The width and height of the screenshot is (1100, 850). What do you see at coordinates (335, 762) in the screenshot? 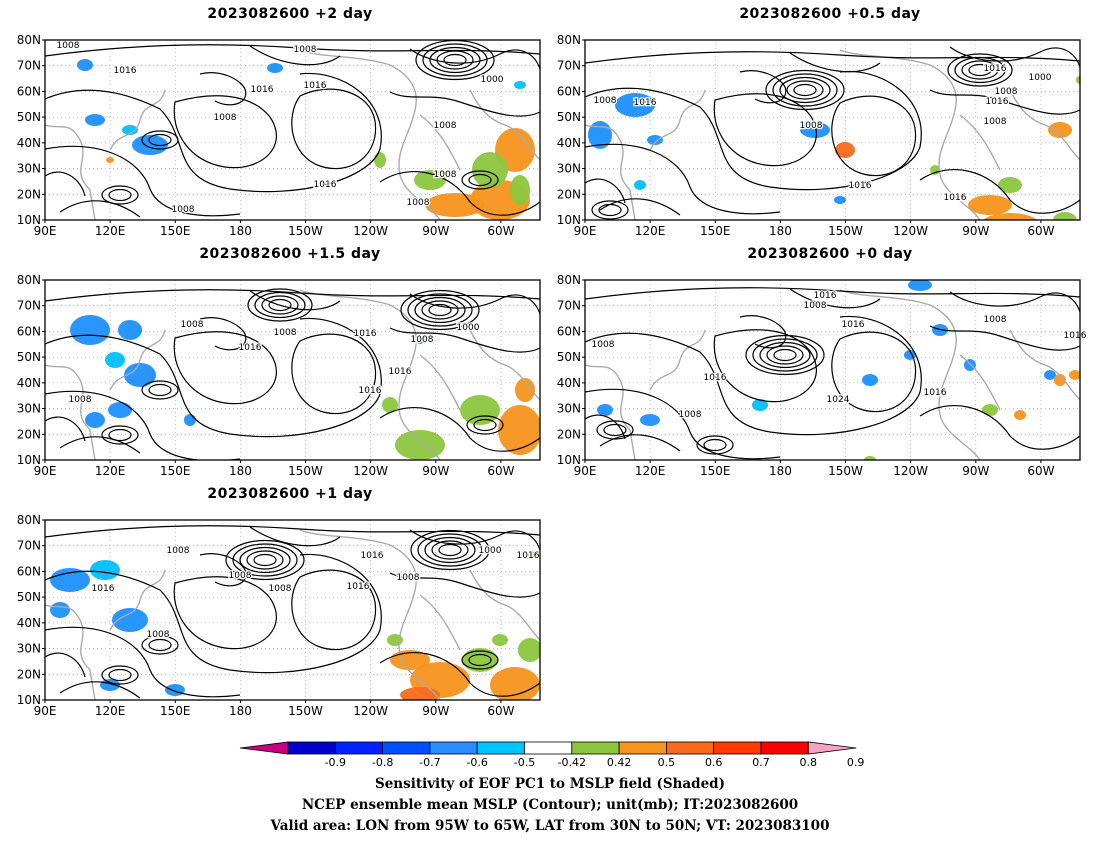
I see `colorbar-tick-label: -0.9` at bounding box center [335, 762].